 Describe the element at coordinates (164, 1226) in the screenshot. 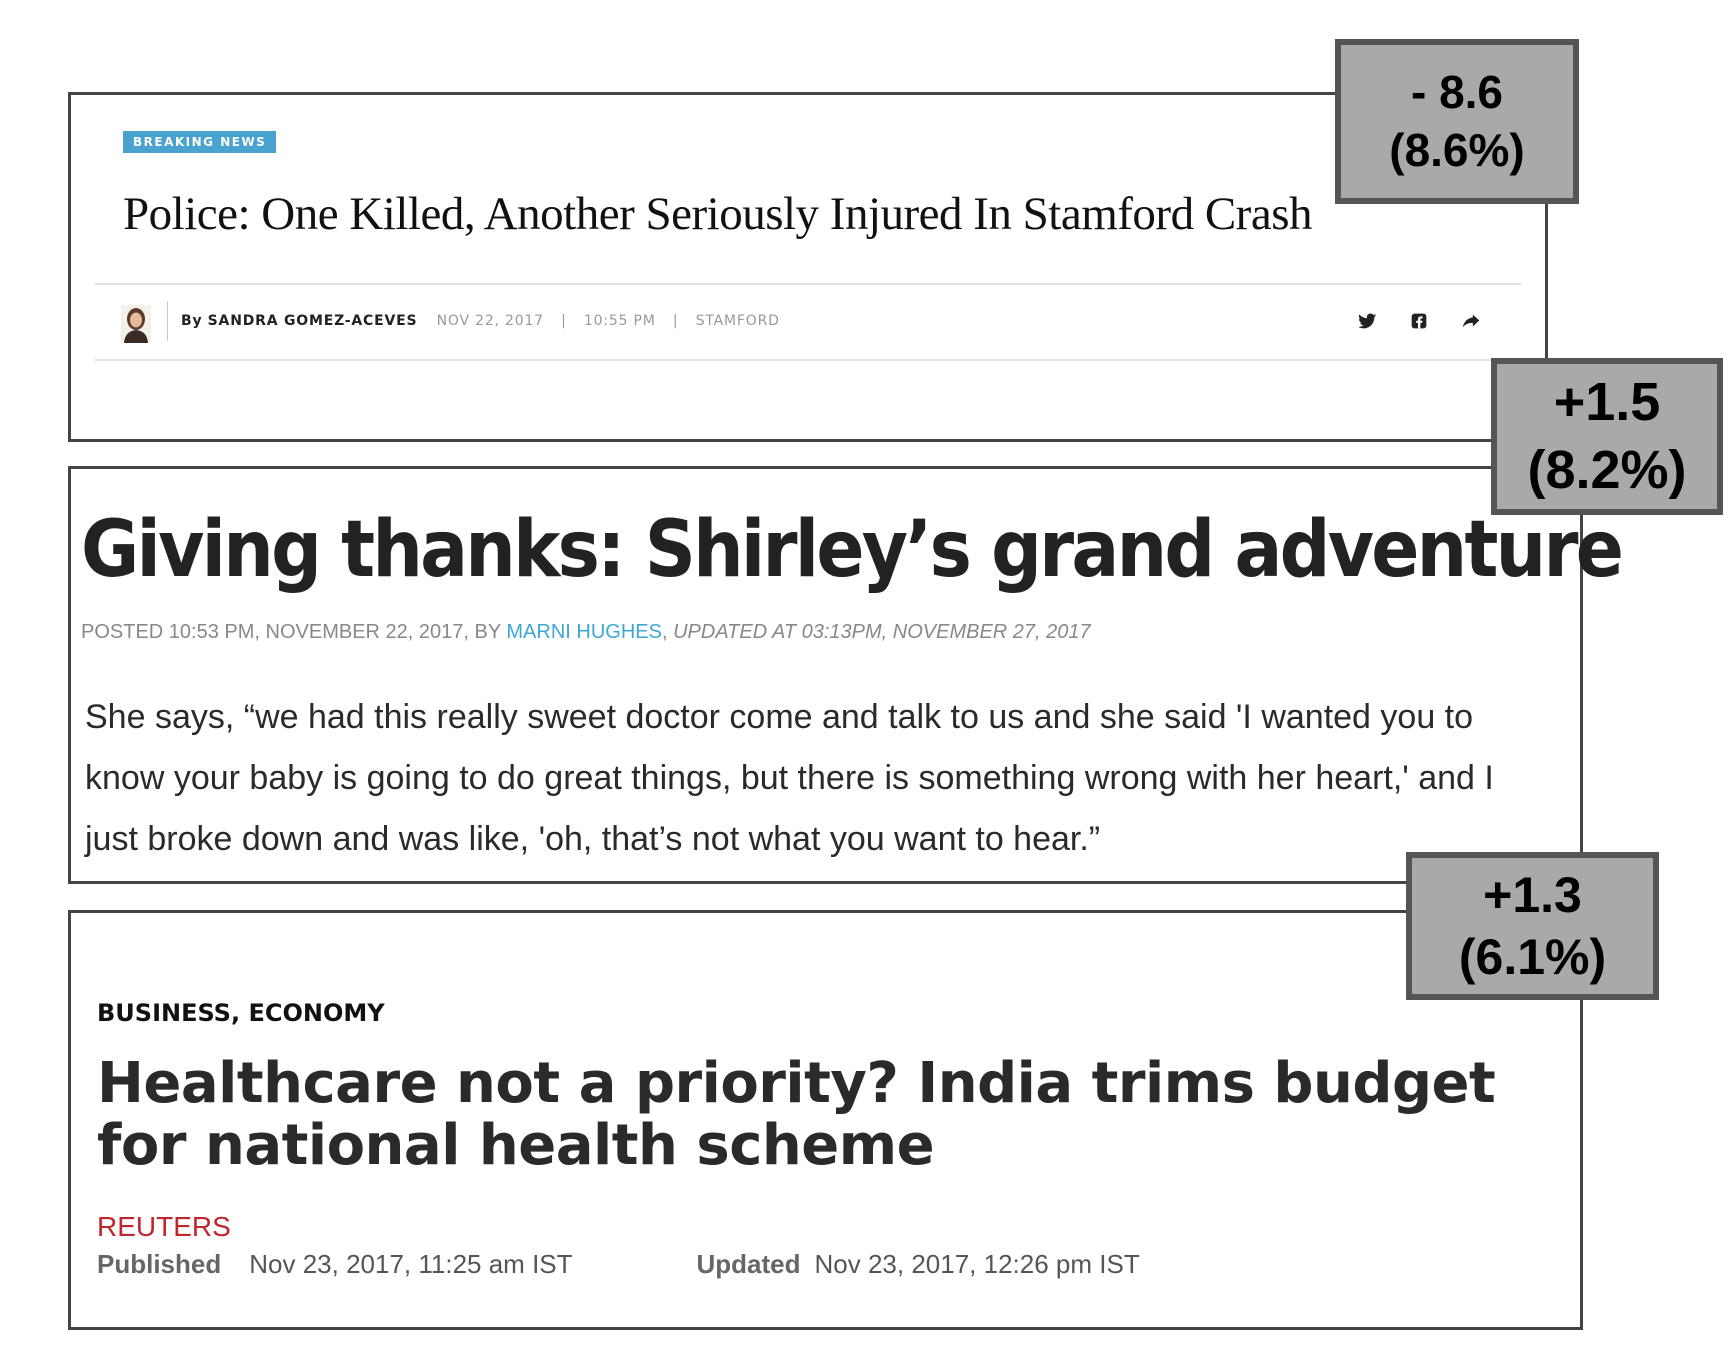

I see `source-label: REUTERS` at that location.